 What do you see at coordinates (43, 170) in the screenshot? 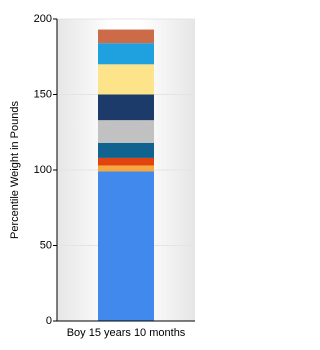
I see `y-tick-label: 100` at bounding box center [43, 170].